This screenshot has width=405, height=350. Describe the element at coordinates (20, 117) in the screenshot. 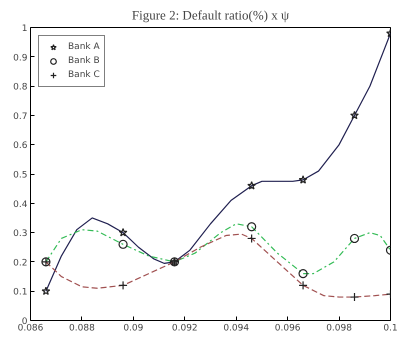

I see `y-tick-label: 0.7` at that location.